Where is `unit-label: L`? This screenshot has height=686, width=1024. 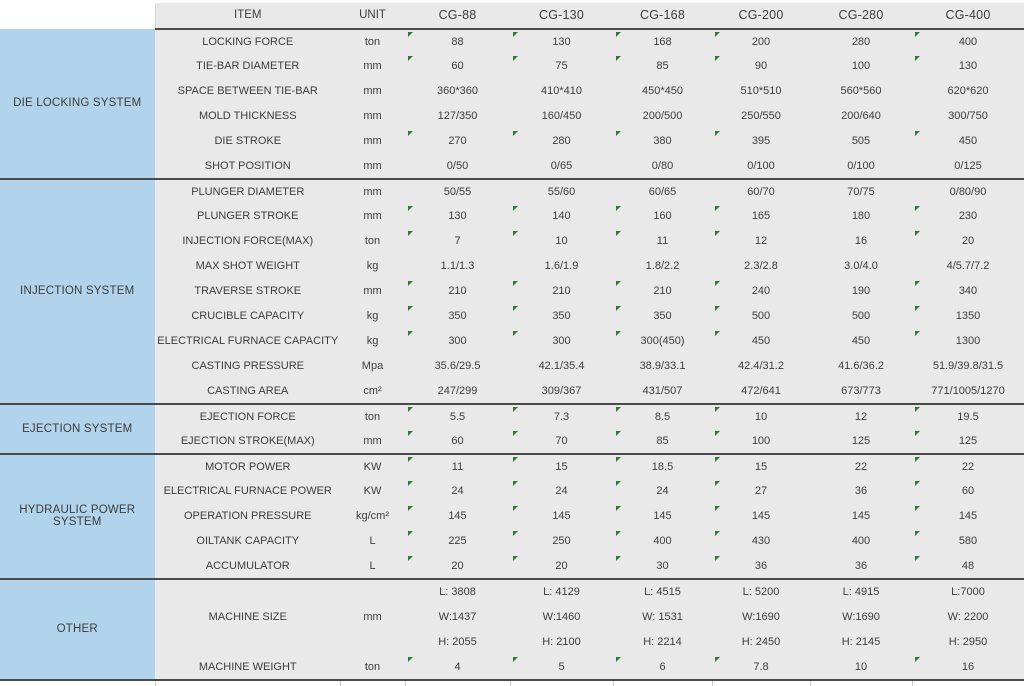
unit-label: L is located at coordinates (372, 566).